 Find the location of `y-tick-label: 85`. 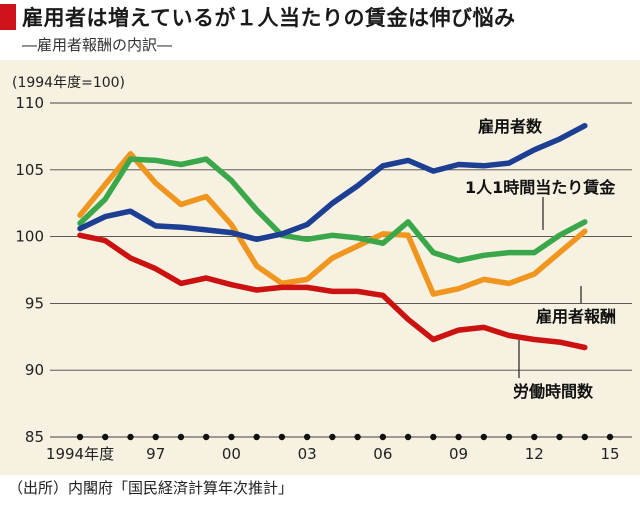

y-tick-label: 85 is located at coordinates (34, 437).